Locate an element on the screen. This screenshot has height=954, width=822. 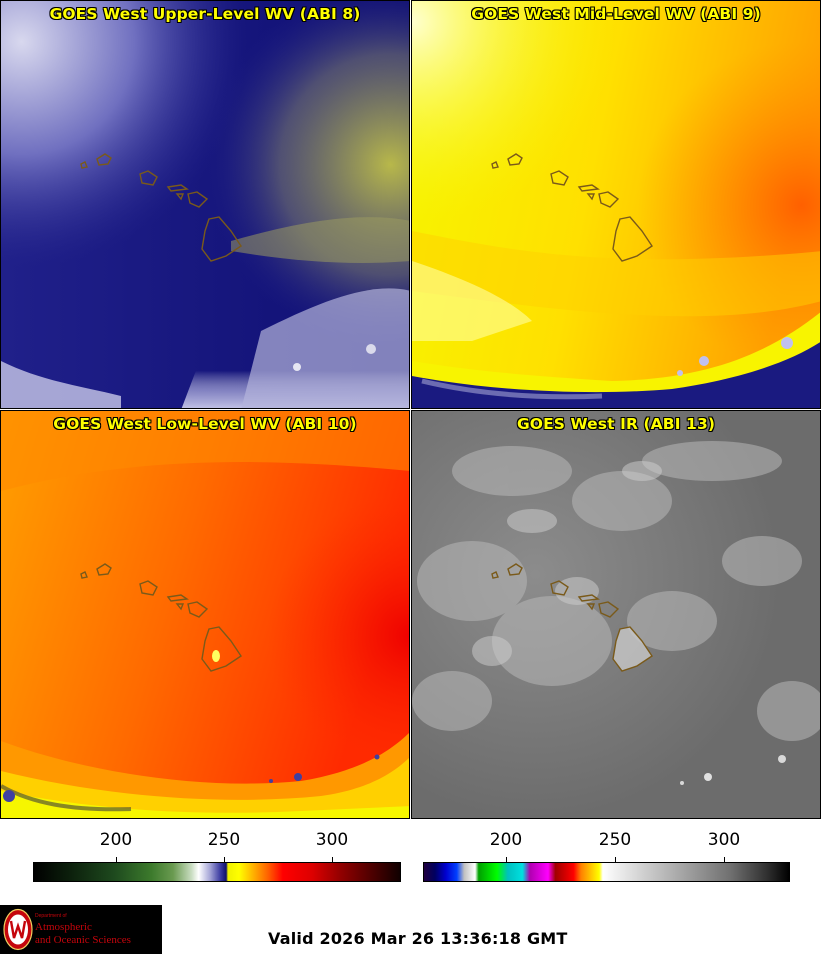
logo-name-line2: and Oceanic Sciences is located at coordinates (83, 940).